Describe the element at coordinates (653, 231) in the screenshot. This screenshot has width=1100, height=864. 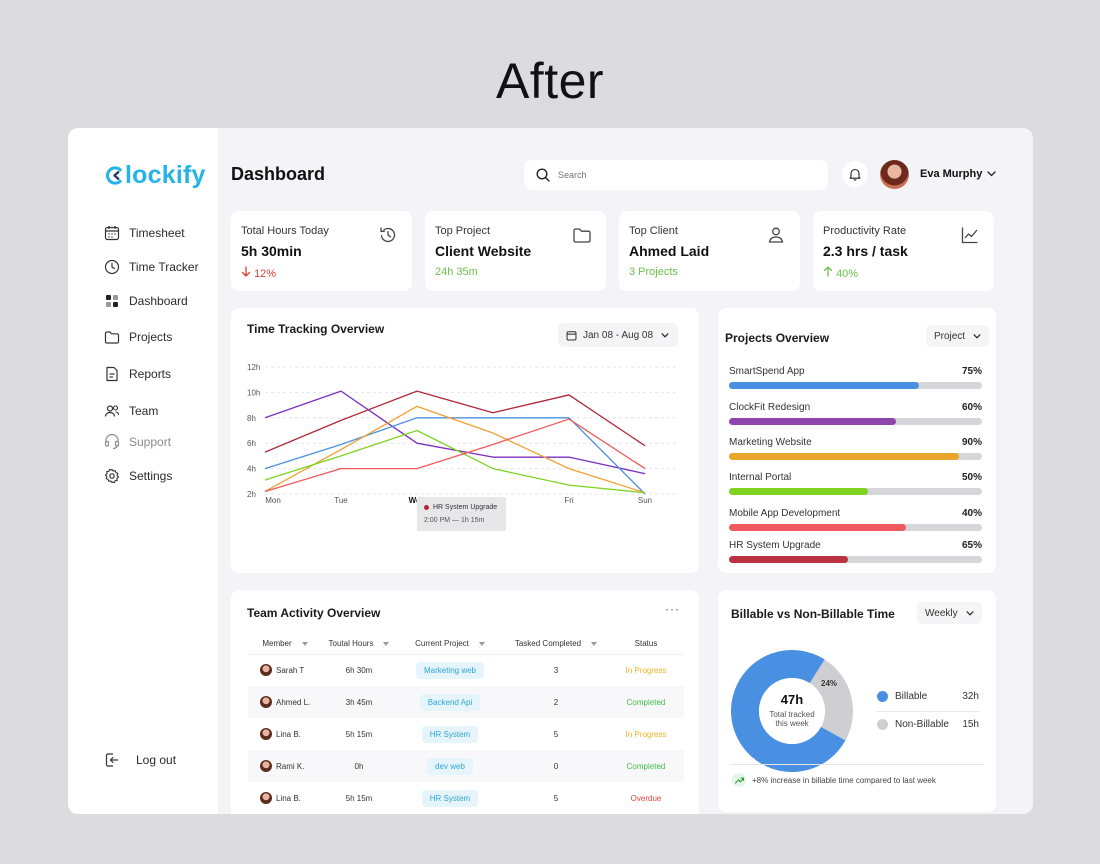
I see `stat-label: Top Client` at that location.